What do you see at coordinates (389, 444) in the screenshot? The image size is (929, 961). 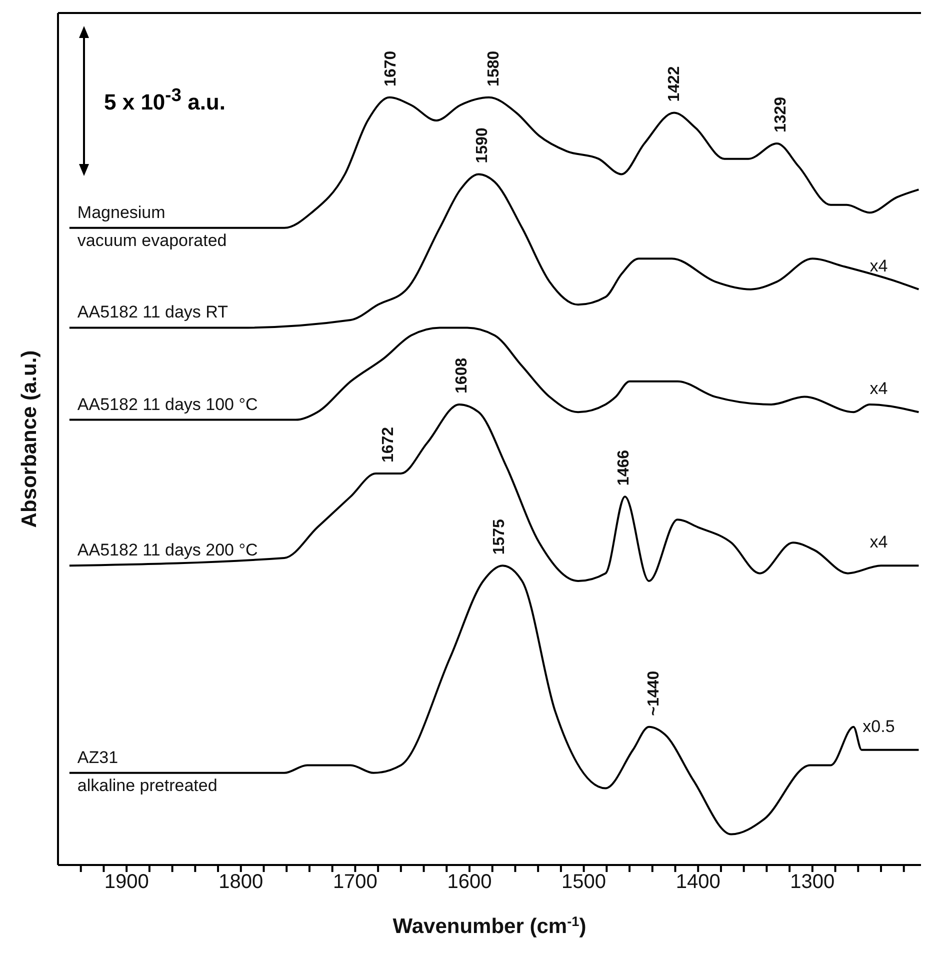 I see `annotation: 1672` at bounding box center [389, 444].